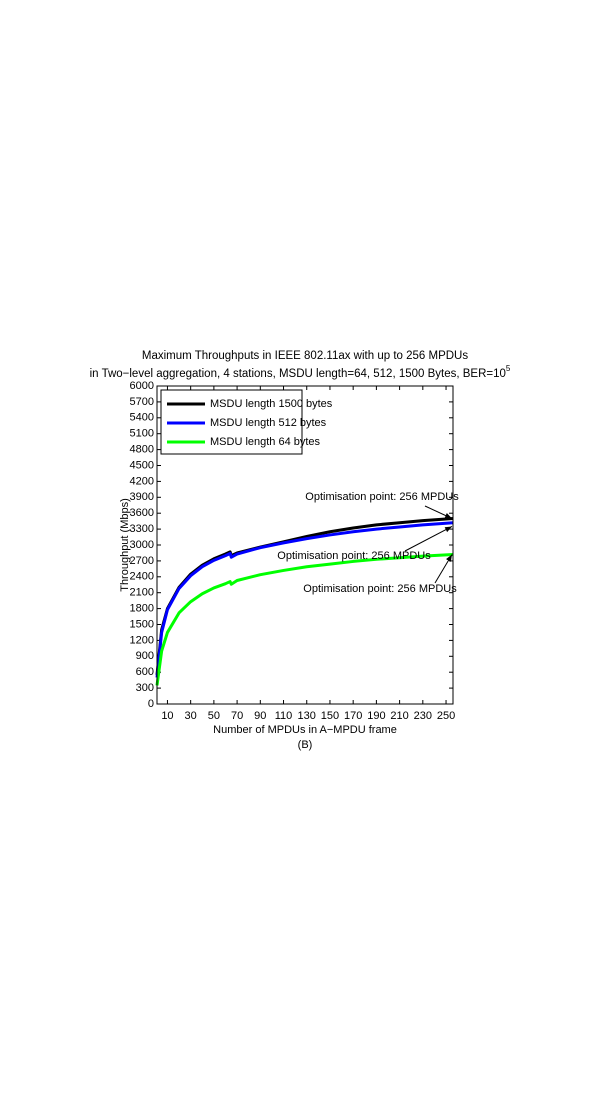 The height and width of the screenshot is (1100, 595). Describe the element at coordinates (423, 716) in the screenshot. I see `x-tick-label: 230` at that location.